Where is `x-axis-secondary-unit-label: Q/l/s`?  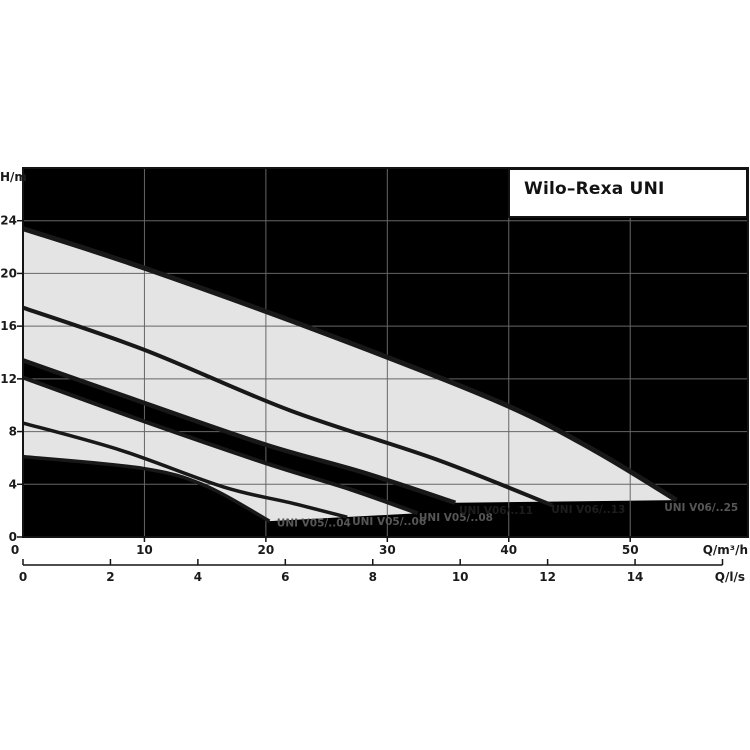
x-axis-secondary-unit-label: Q/l/s is located at coordinates (730, 577).